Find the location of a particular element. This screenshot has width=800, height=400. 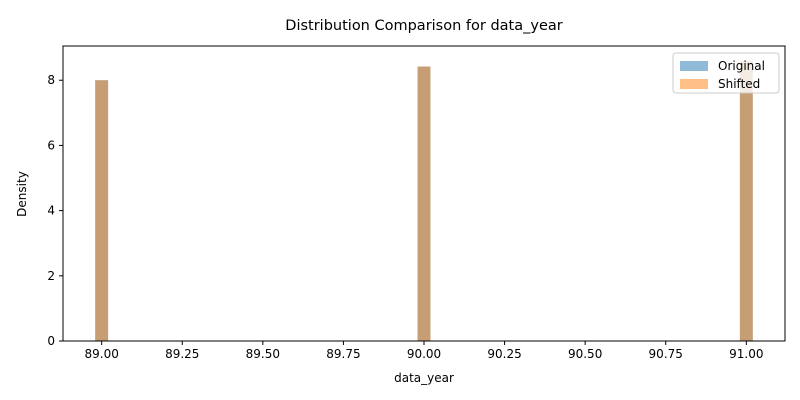

x-tick-label-6: 90.50 is located at coordinates (585, 354).